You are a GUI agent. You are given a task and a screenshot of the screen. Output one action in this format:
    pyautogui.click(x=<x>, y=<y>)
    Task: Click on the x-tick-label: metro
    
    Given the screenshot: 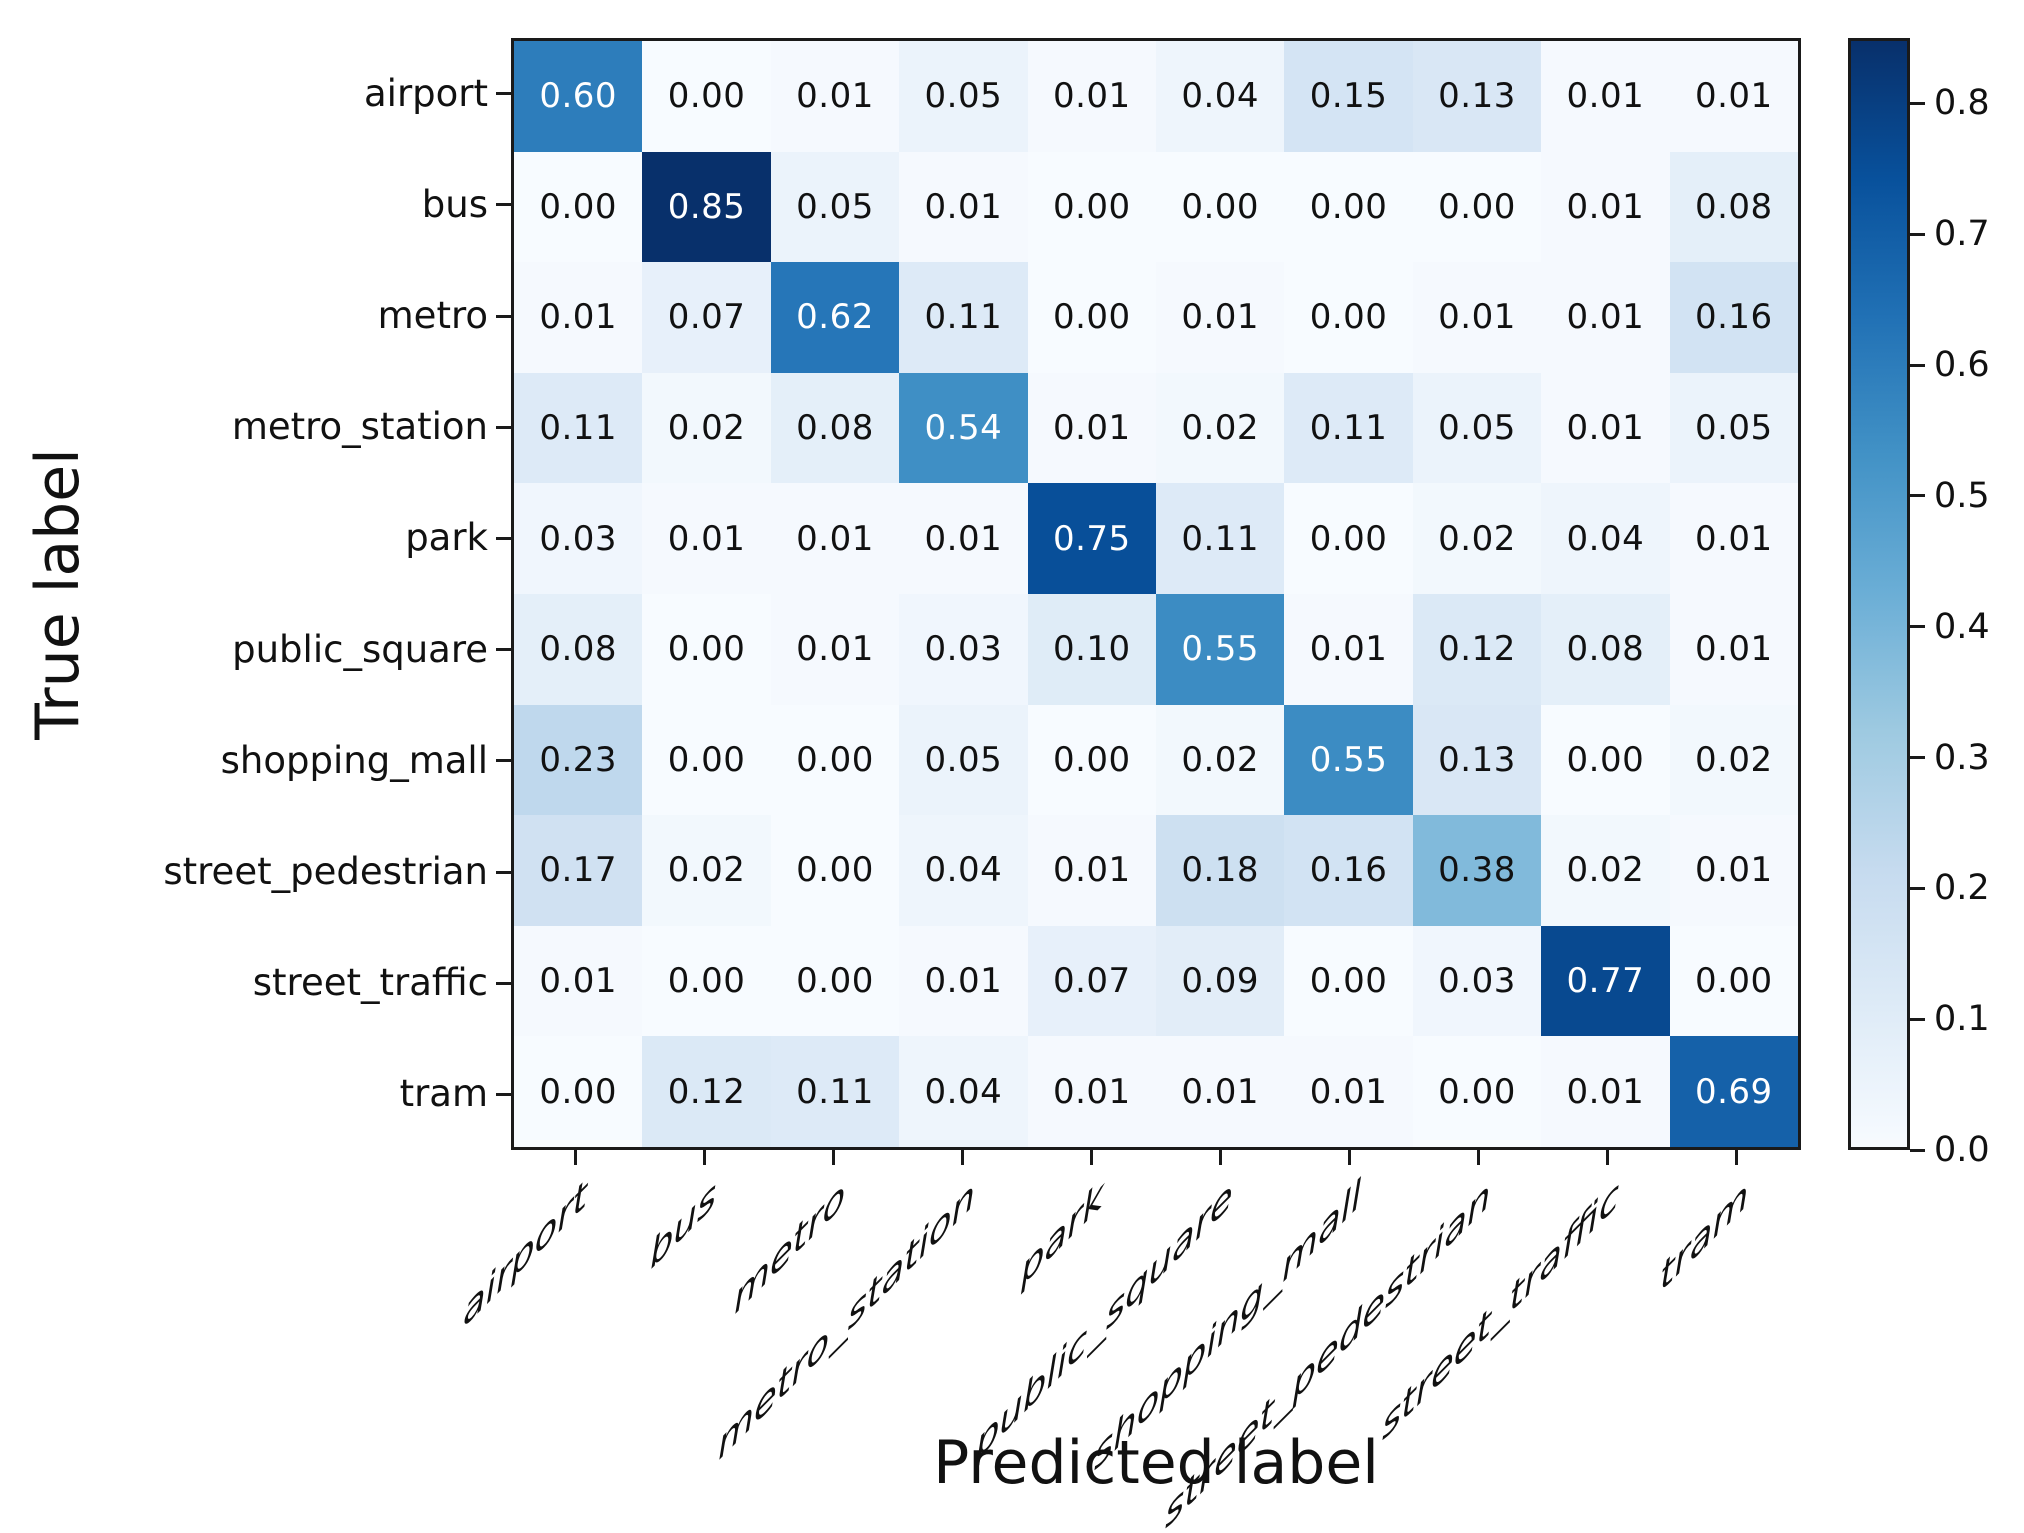 What is the action you would take?
    pyautogui.click(x=790, y=1247)
    